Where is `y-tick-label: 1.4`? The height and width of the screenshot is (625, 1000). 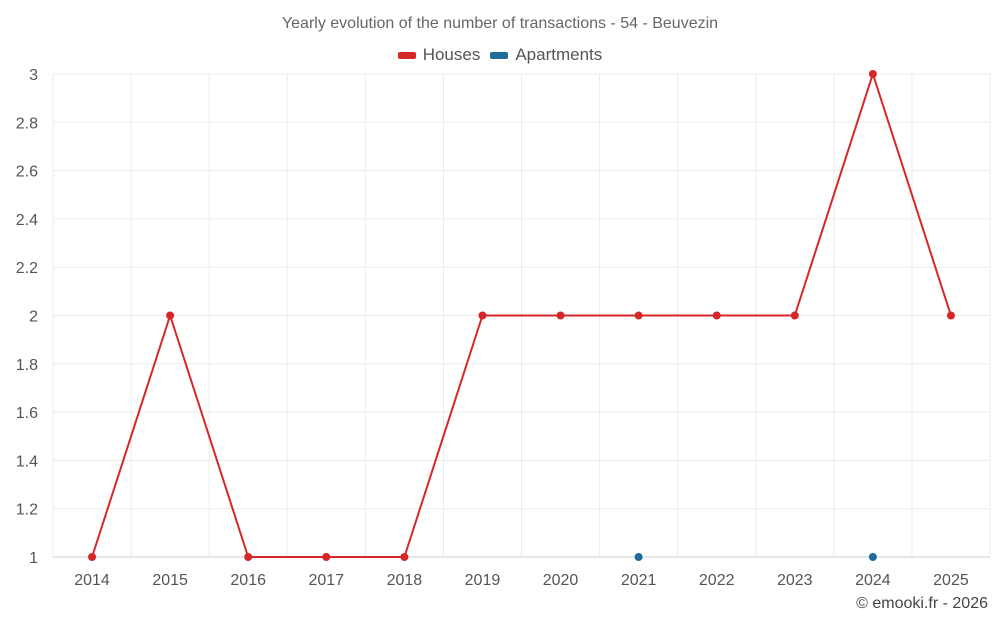 y-tick-label: 1.4 is located at coordinates (27, 461).